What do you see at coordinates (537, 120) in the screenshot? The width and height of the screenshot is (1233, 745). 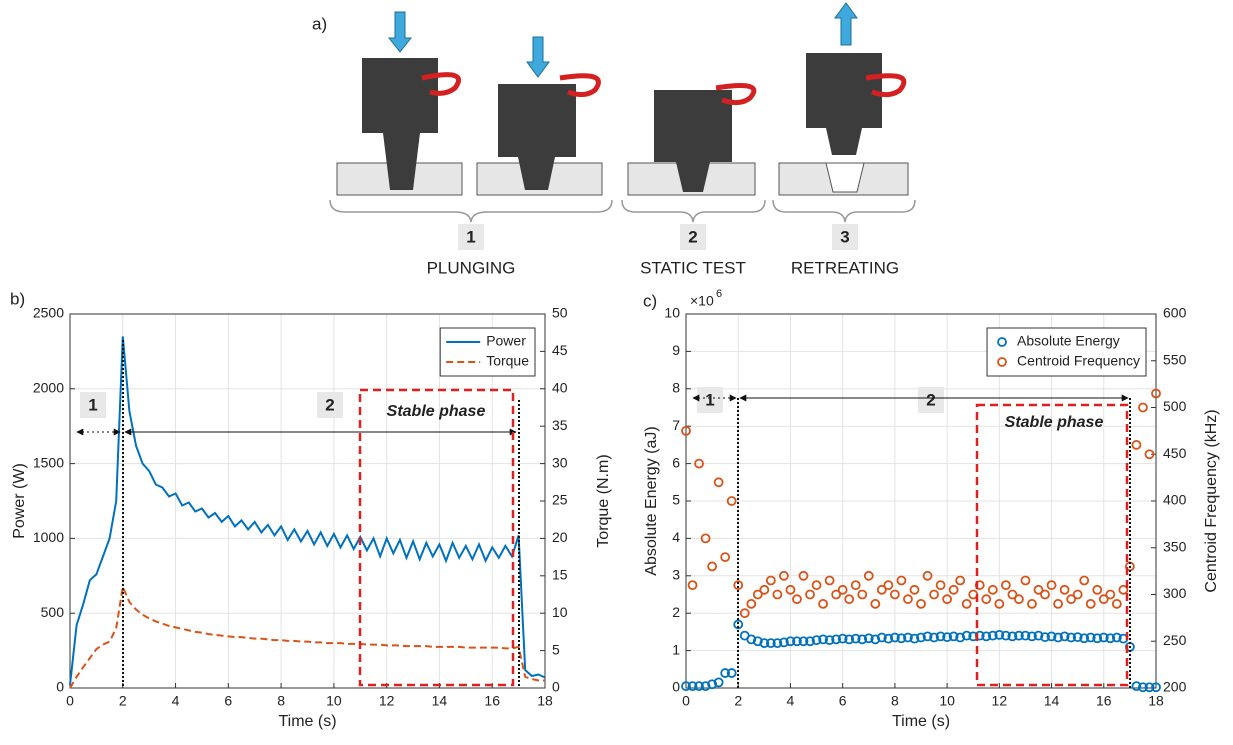 I see `tool` at bounding box center [537, 120].